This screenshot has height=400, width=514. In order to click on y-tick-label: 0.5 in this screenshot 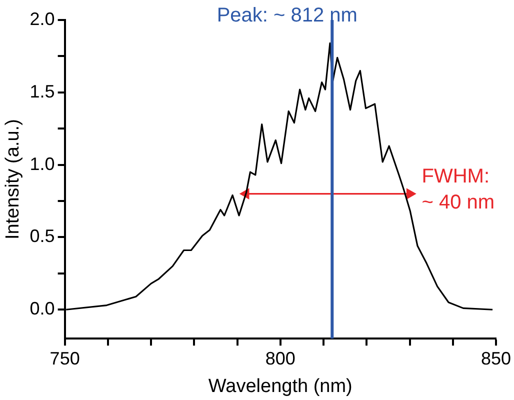, I will do `click(42, 236)`.